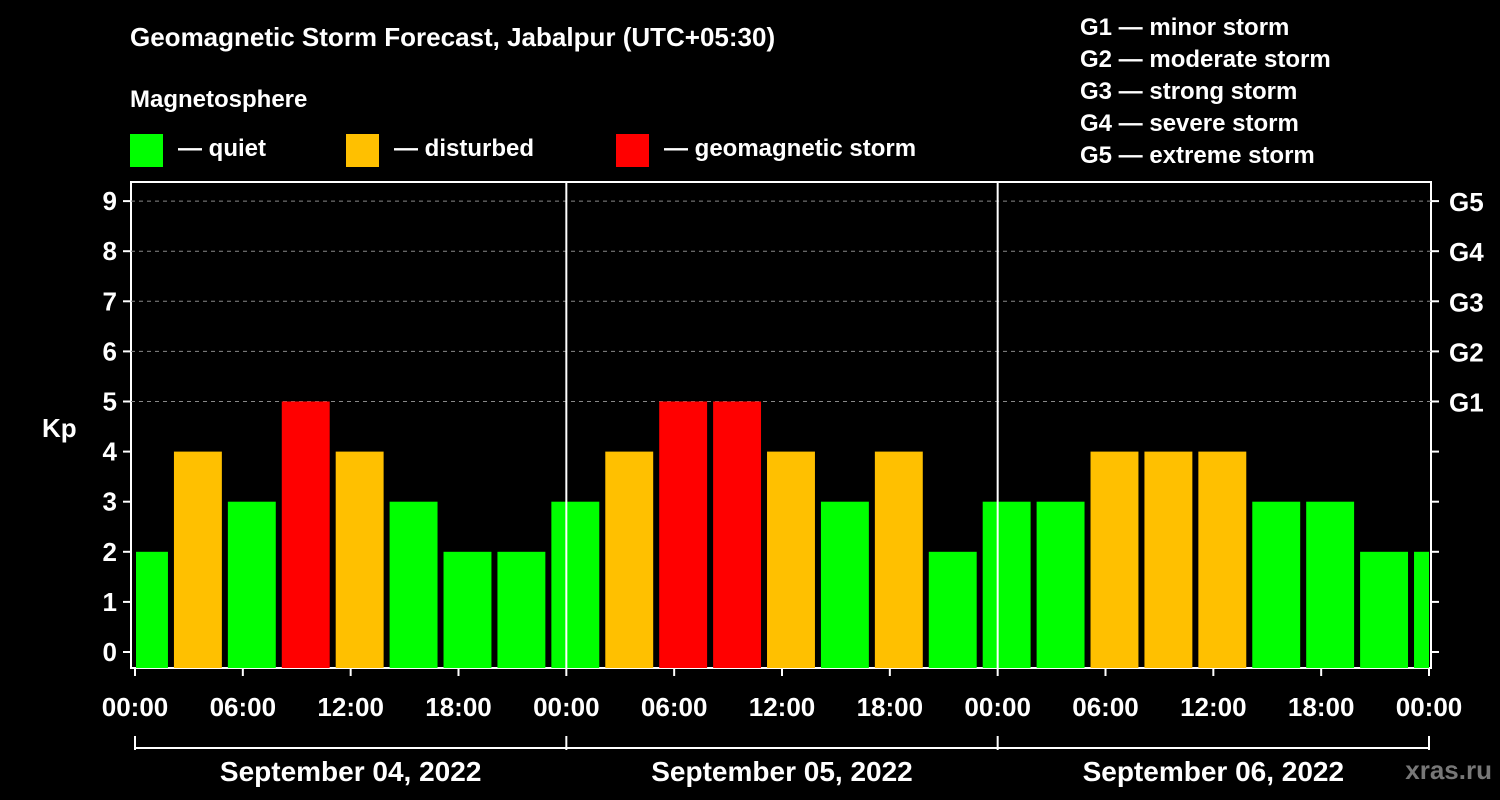  Describe the element at coordinates (1466, 352) in the screenshot. I see `storm-level-label: G2` at that location.